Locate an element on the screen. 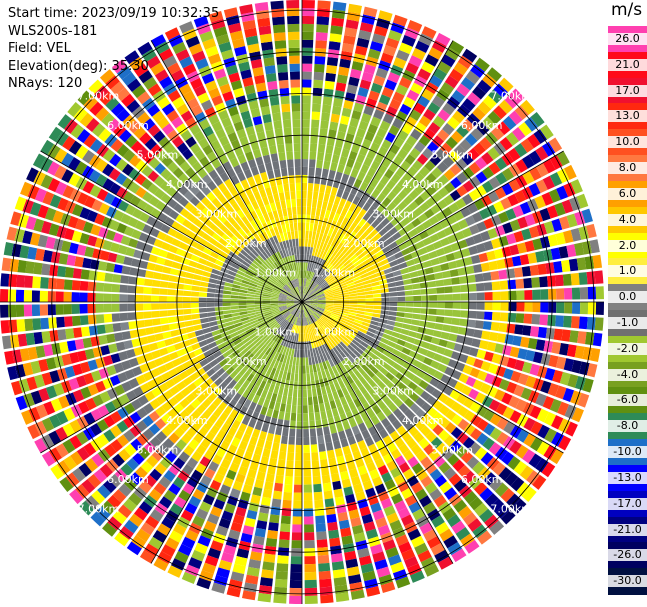 This screenshot has height=607, width=647. range-ring-label: 2.00km is located at coordinates (364, 243).